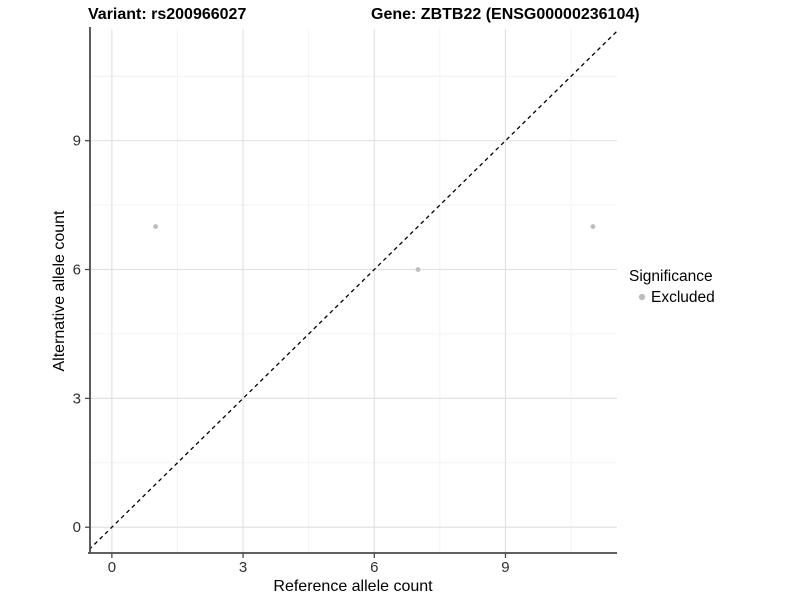  I want to click on x-tick-label: 3, so click(243, 567).